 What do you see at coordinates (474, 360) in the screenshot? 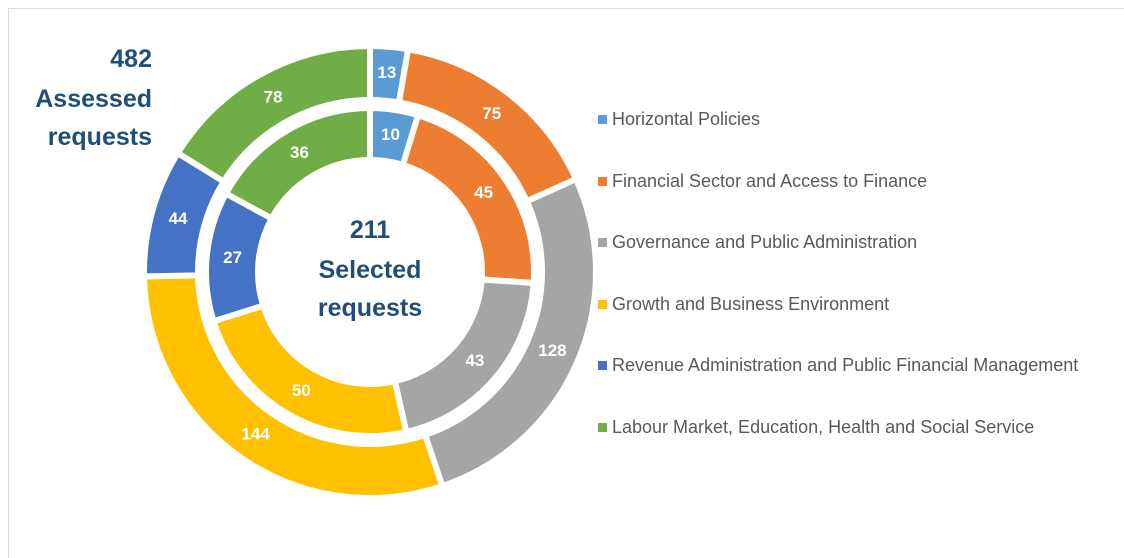
I see `value-label: 43` at bounding box center [474, 360].